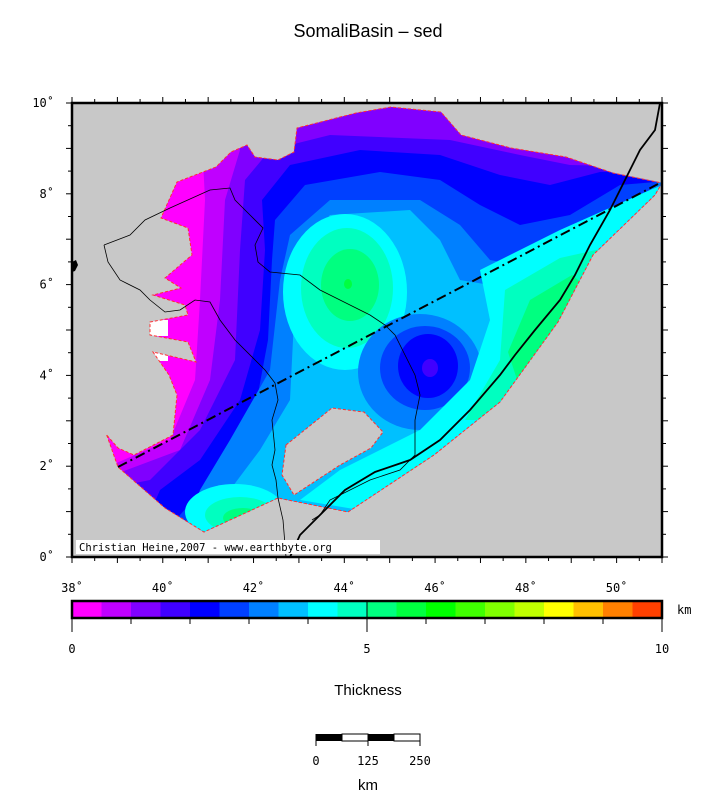 This screenshot has width=715, height=811. I want to click on lon-label: 38˚, so click(72, 587).